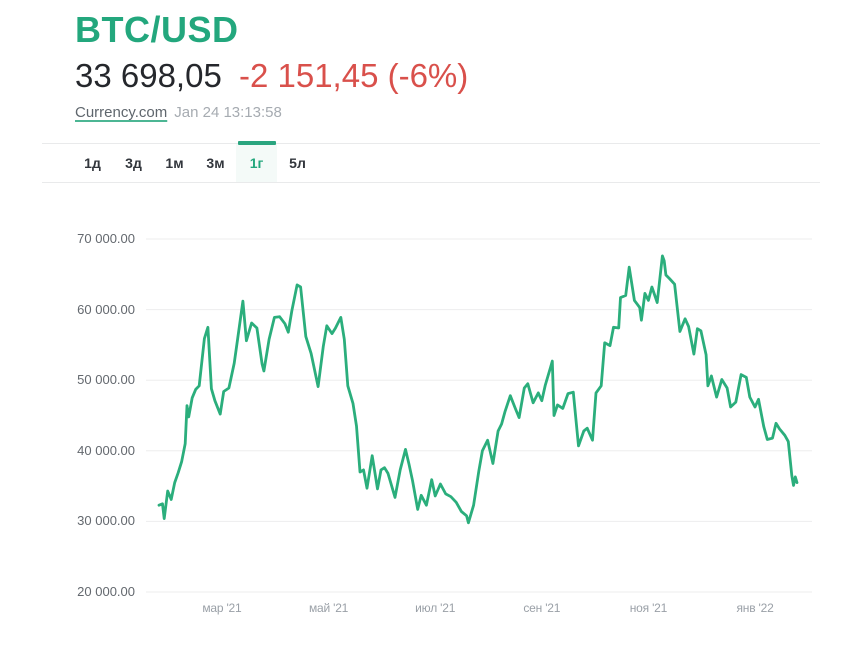  What do you see at coordinates (106, 238) in the screenshot?
I see `y-axis-label: 70 000.00` at bounding box center [106, 238].